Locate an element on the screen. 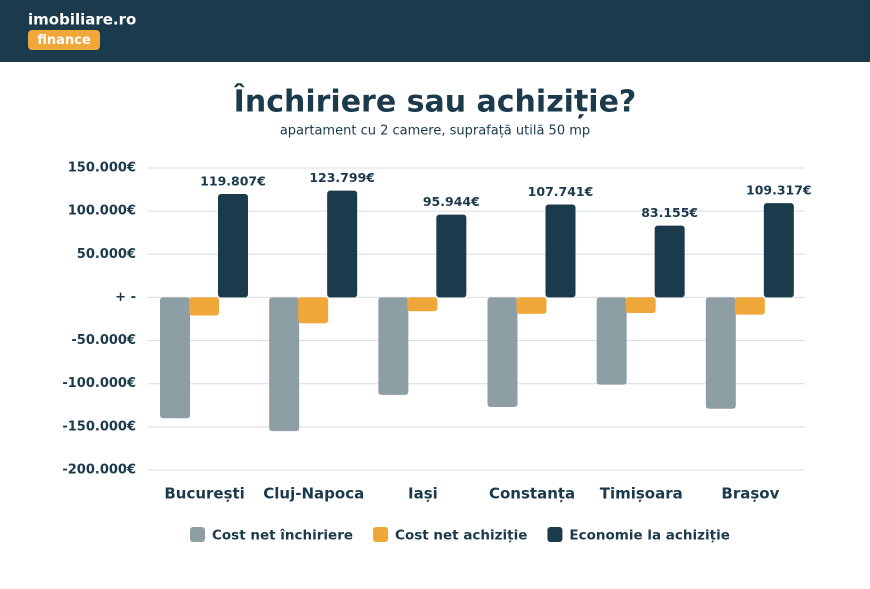  y-tick-label: + - is located at coordinates (125, 297).